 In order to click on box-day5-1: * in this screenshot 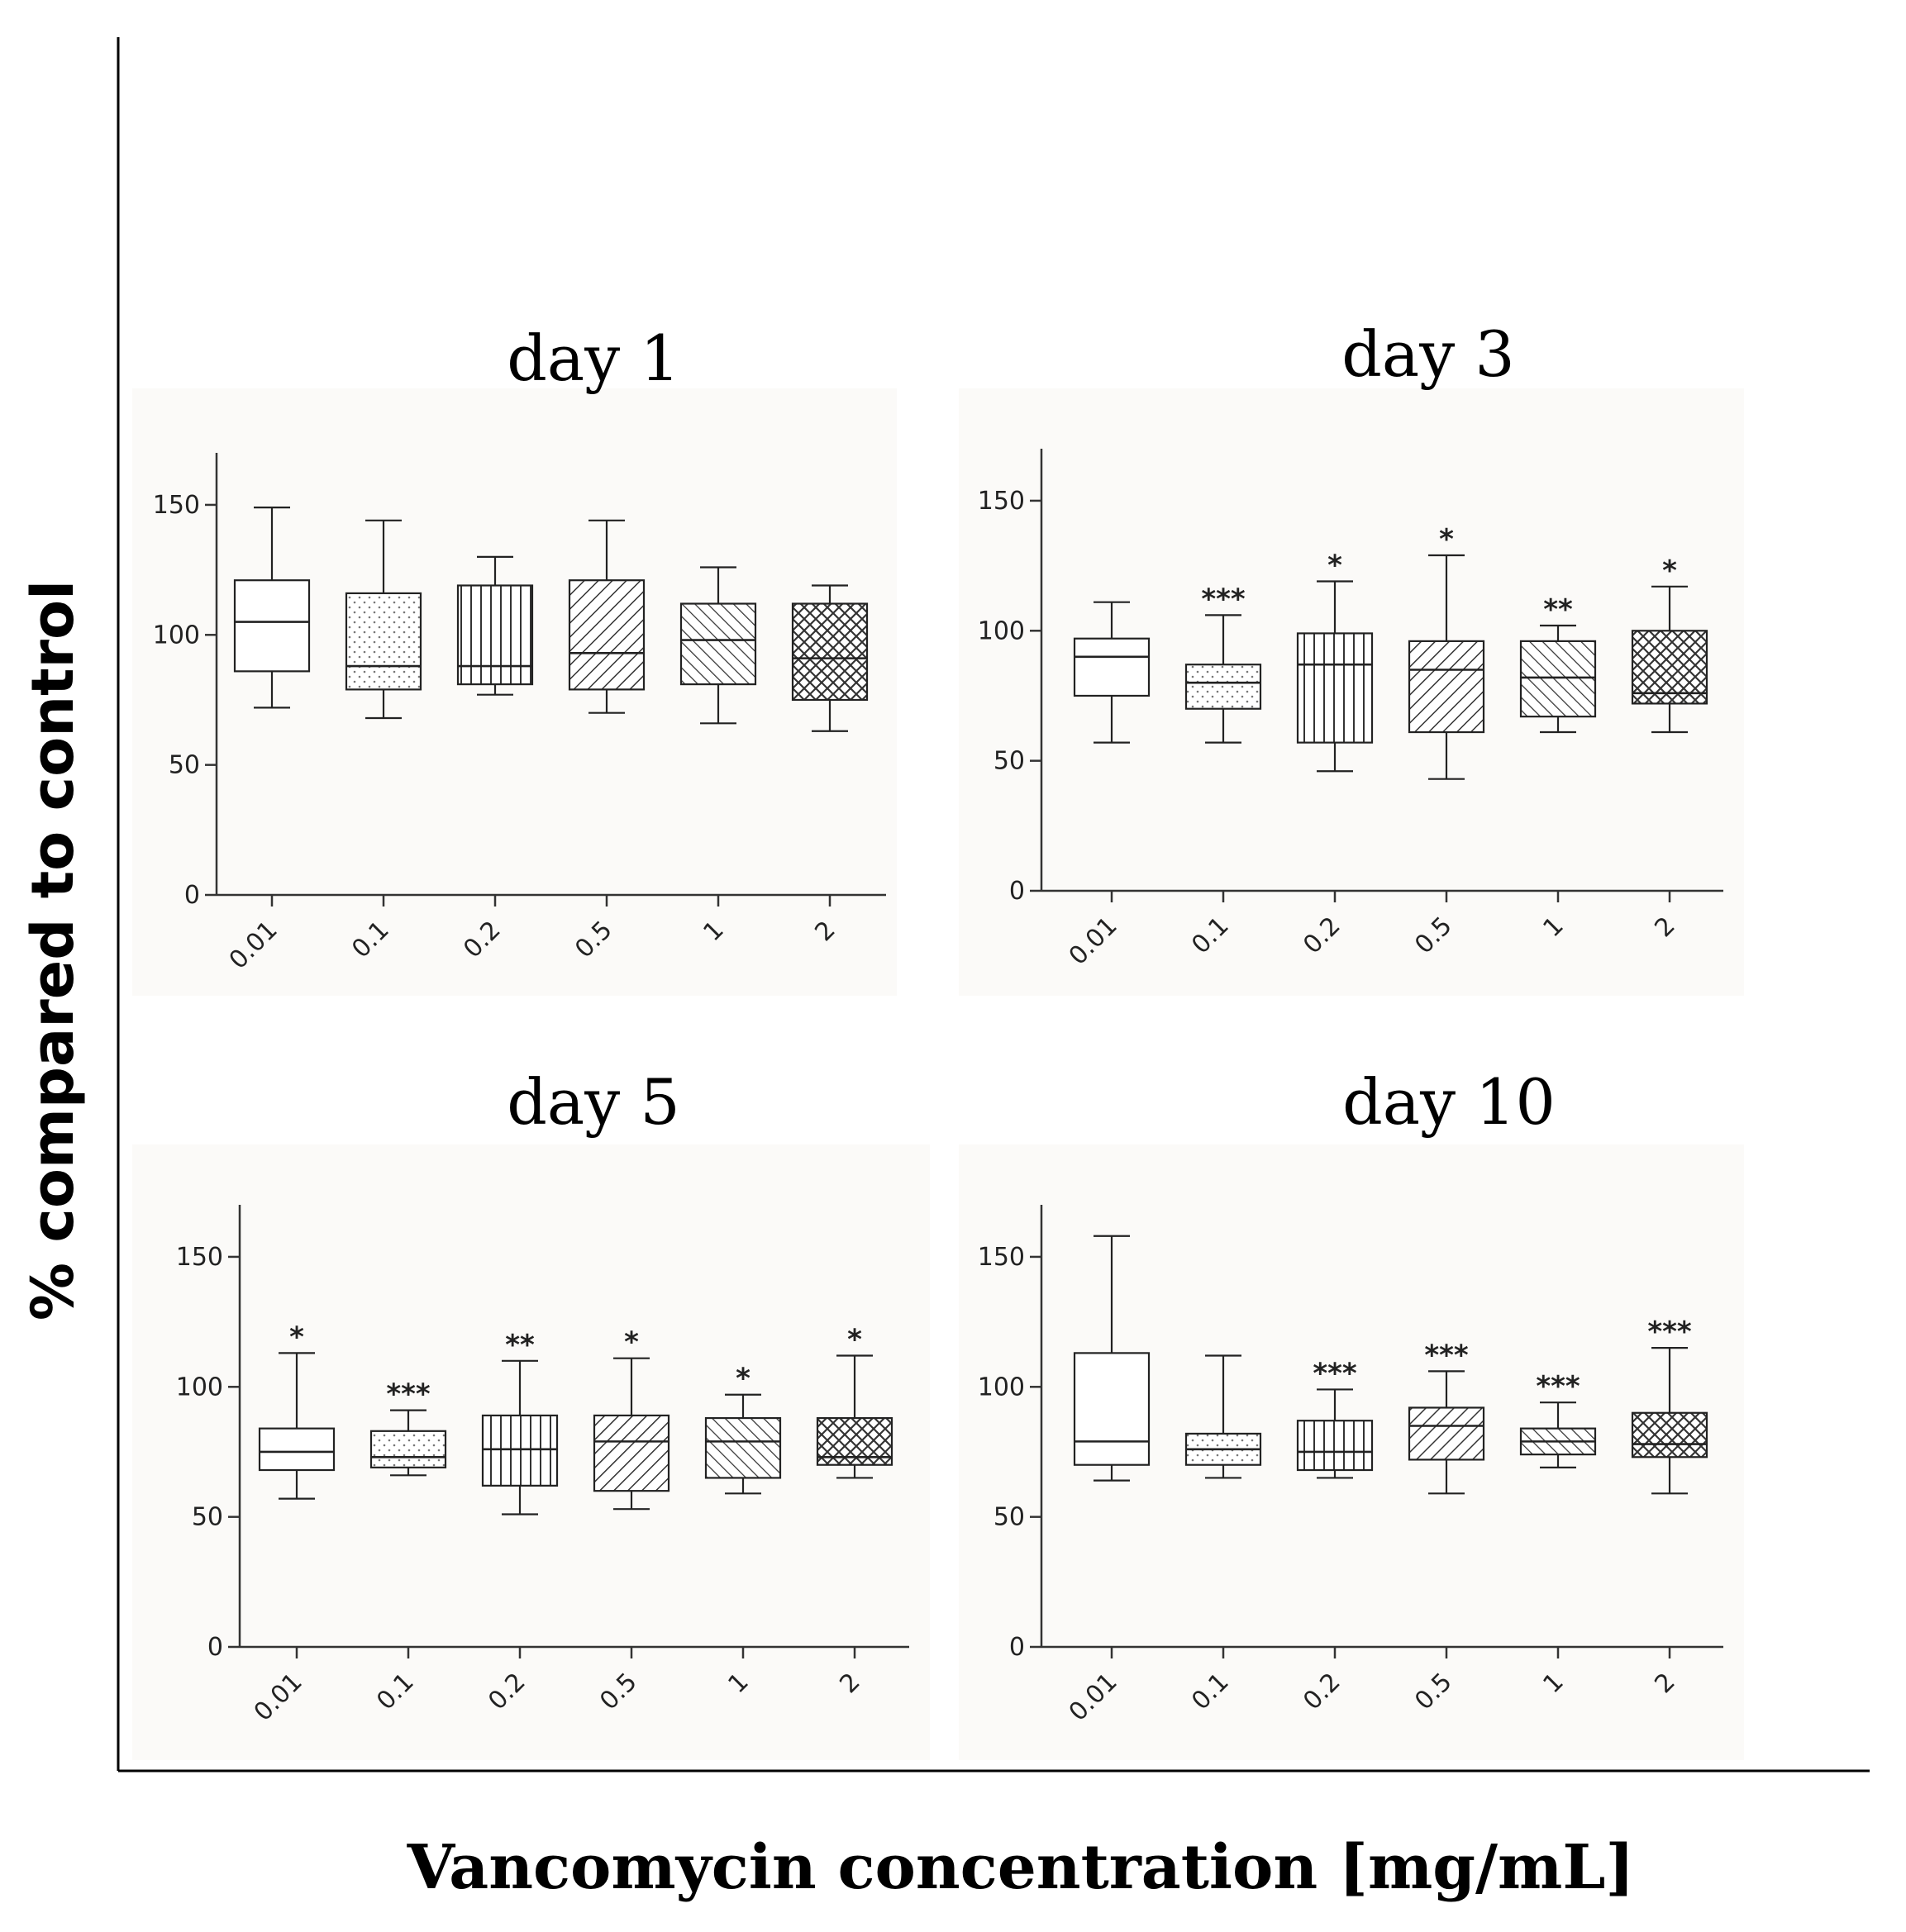, I will do `click(743, 1429)`.